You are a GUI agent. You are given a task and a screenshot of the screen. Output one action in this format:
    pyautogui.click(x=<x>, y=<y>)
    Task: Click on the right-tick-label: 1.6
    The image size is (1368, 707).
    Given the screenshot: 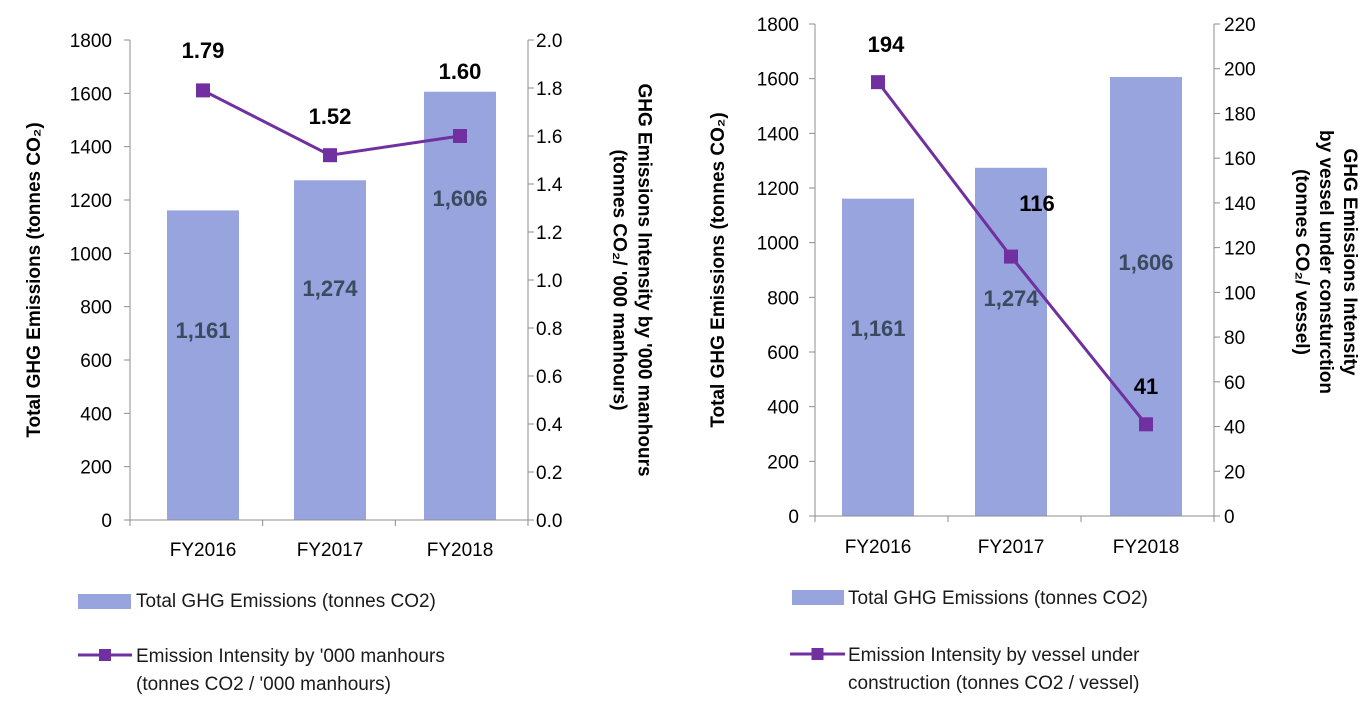 What is the action you would take?
    pyautogui.click(x=549, y=137)
    